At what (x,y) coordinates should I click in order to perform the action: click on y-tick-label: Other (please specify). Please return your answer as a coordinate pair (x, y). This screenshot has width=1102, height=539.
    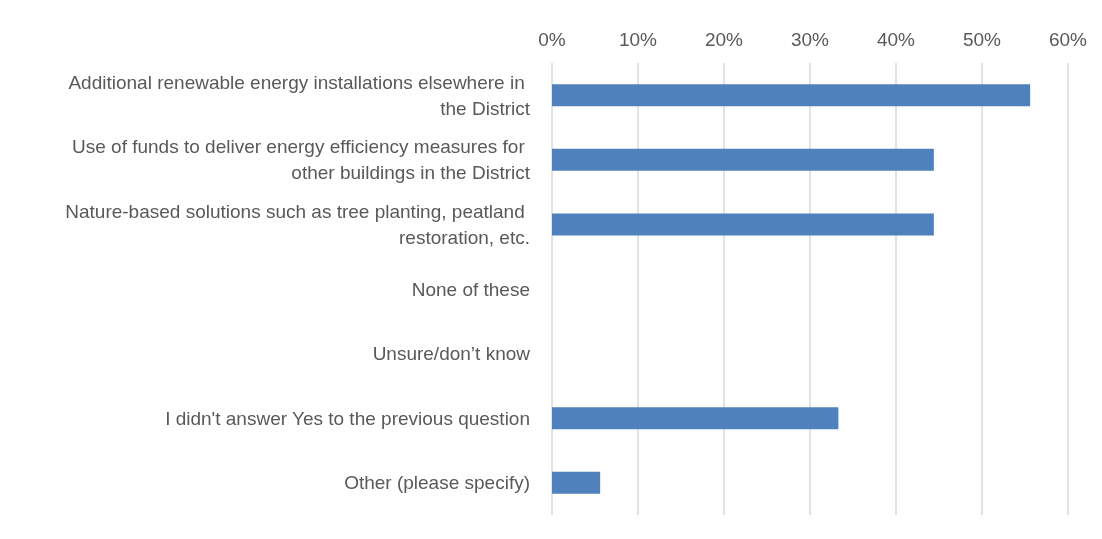
    Looking at the image, I should click on (437, 483).